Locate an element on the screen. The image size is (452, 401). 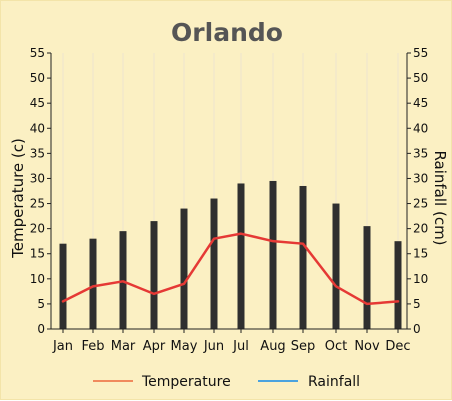
right-tick-label: 20 is located at coordinates (420, 229).